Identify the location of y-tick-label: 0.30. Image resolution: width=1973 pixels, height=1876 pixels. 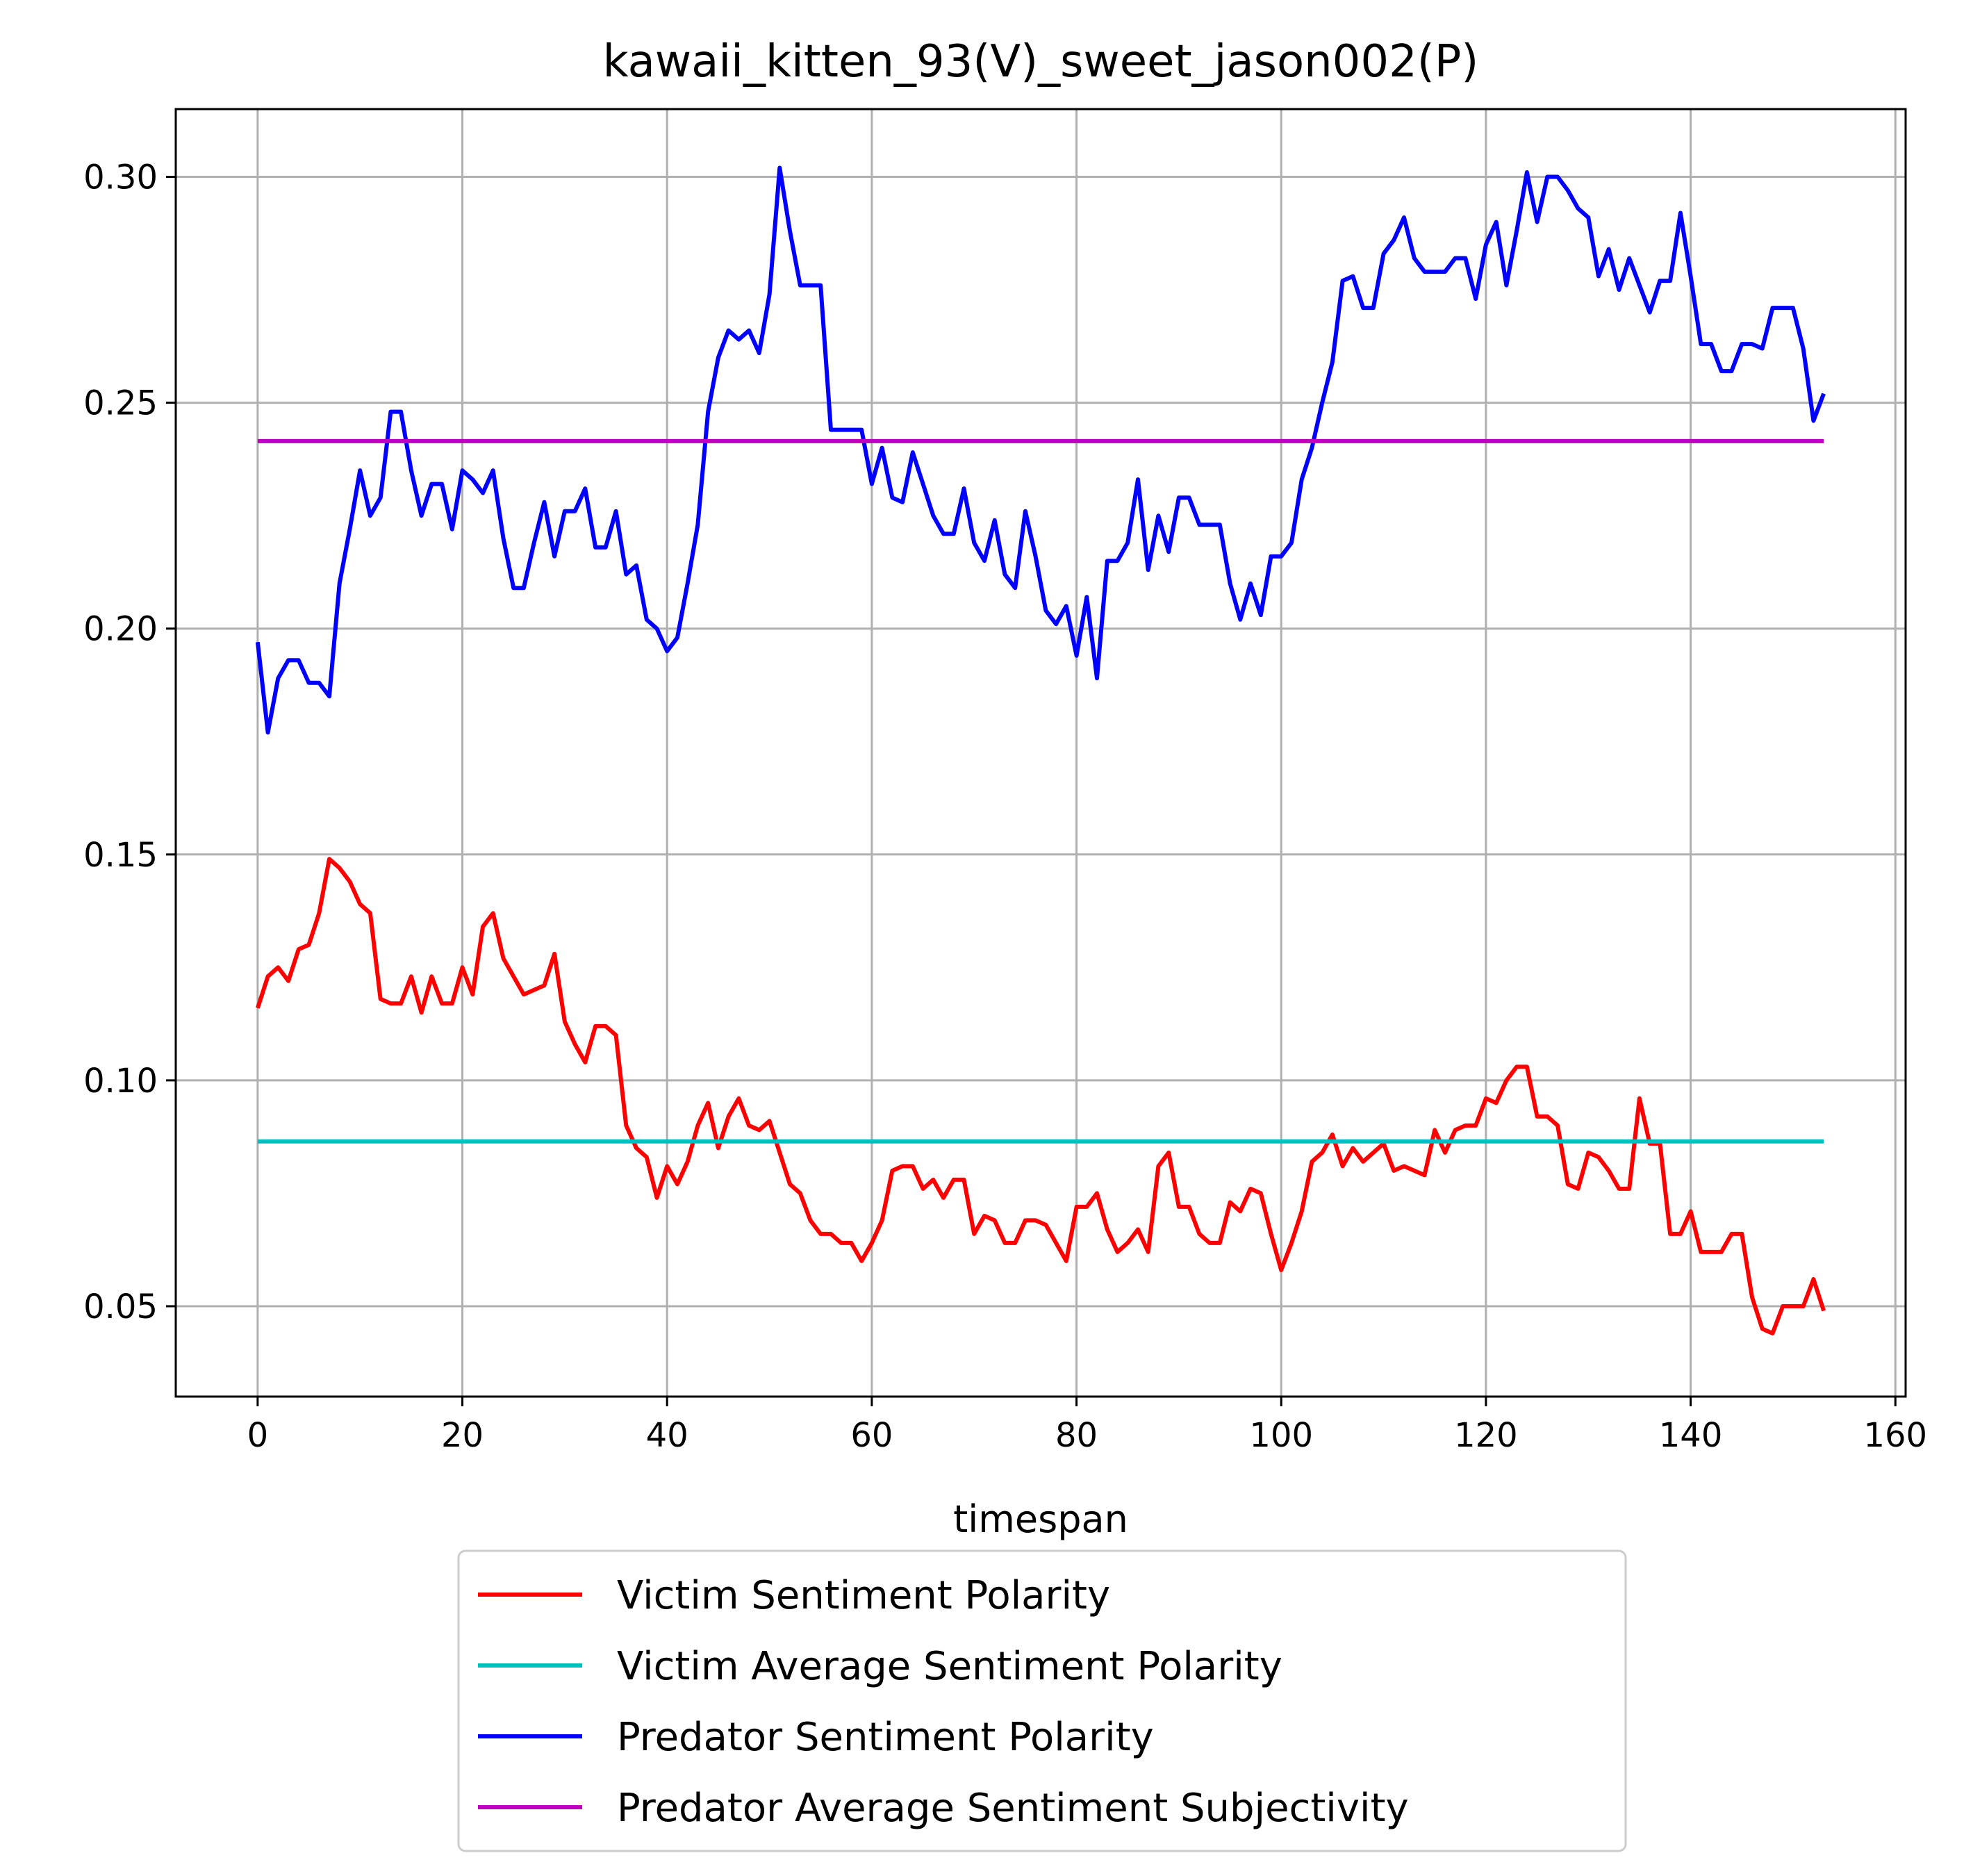
(120, 177).